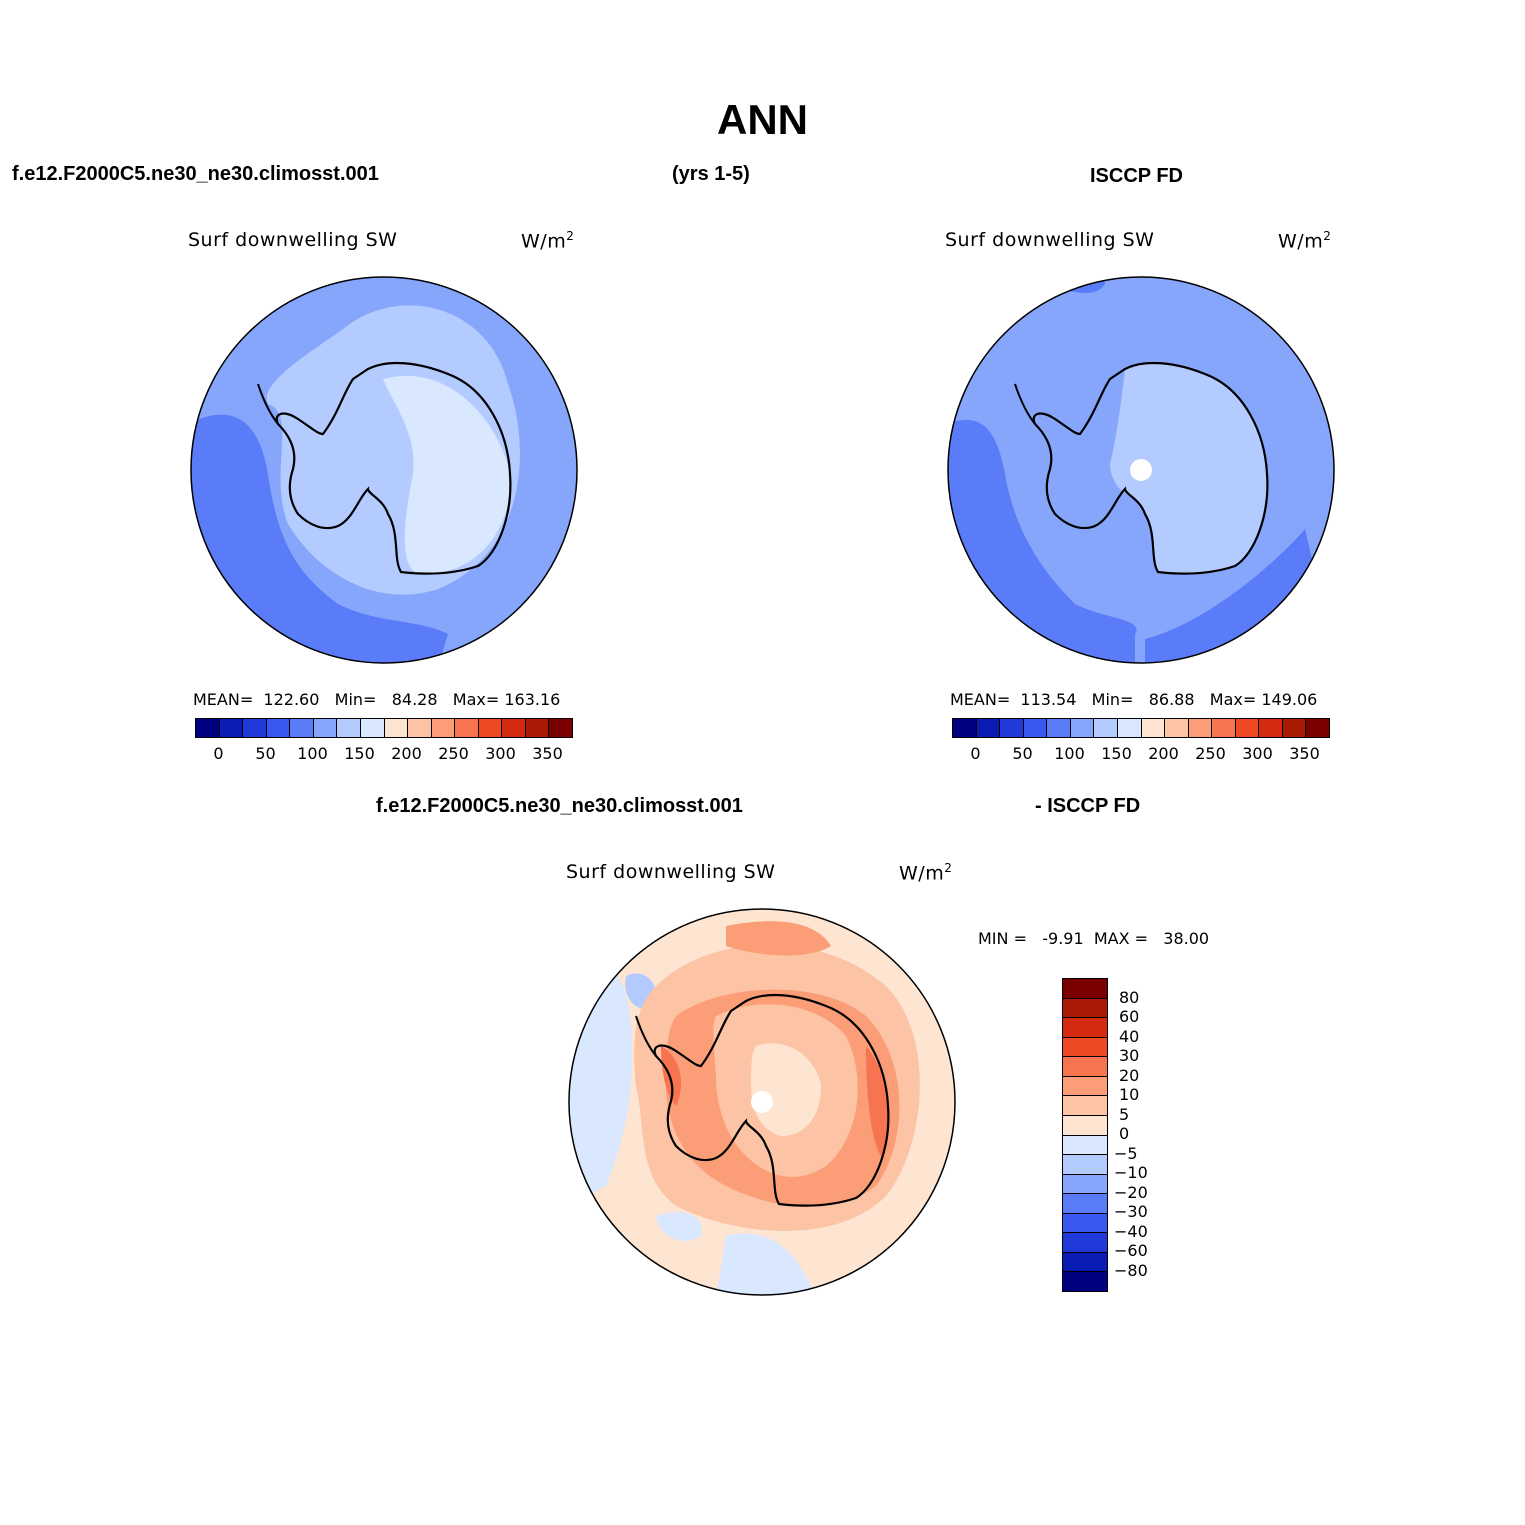 Image resolution: width=1525 pixels, height=1525 pixels. Describe the element at coordinates (1136, 176) in the screenshot. I see `obs-name-label: ISCCP FD` at that location.